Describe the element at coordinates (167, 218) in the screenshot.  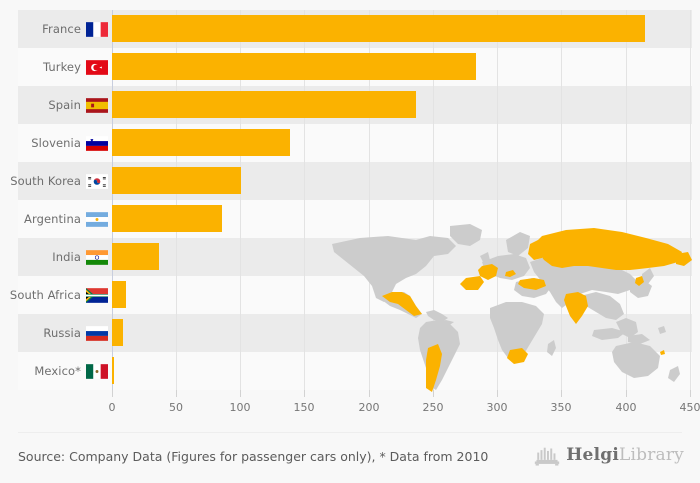
I see `bar-argentina` at that location.